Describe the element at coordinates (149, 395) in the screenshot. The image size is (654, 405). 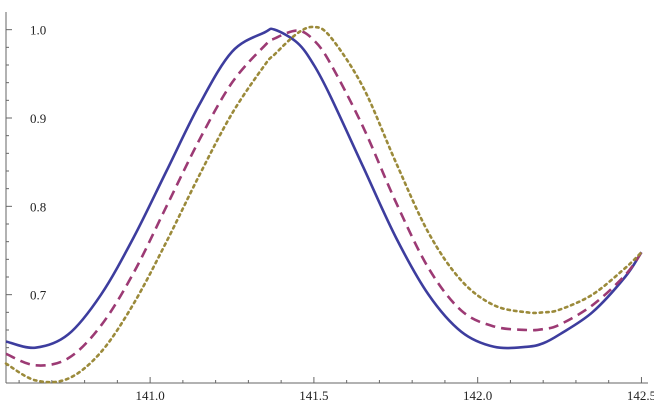
I see `x-tick-label: 141.0` at that location.